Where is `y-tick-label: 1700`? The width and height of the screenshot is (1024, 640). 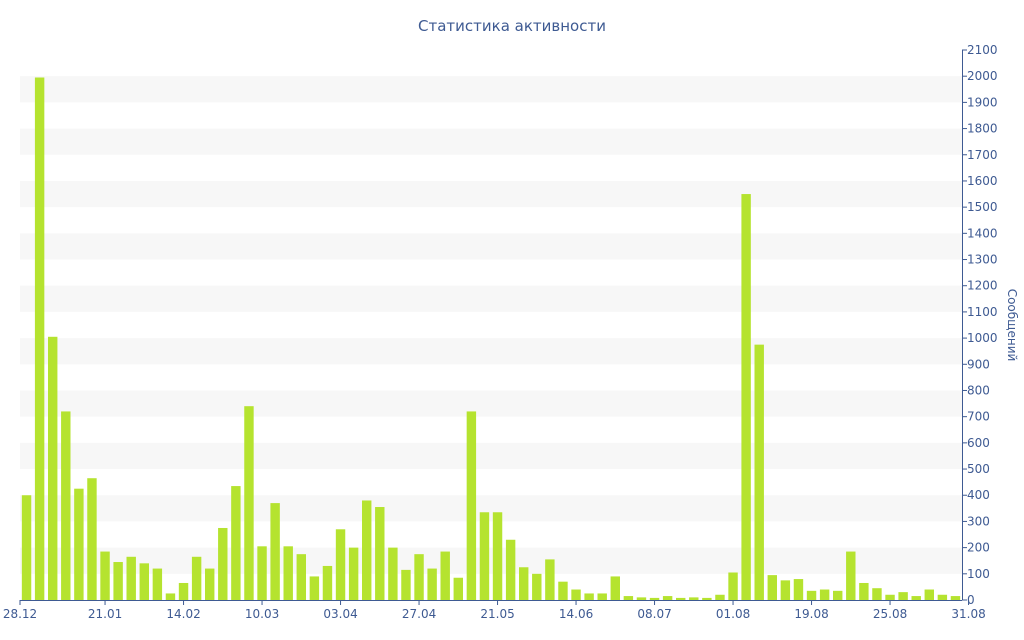 y-tick-label: 1700 is located at coordinates (982, 155).